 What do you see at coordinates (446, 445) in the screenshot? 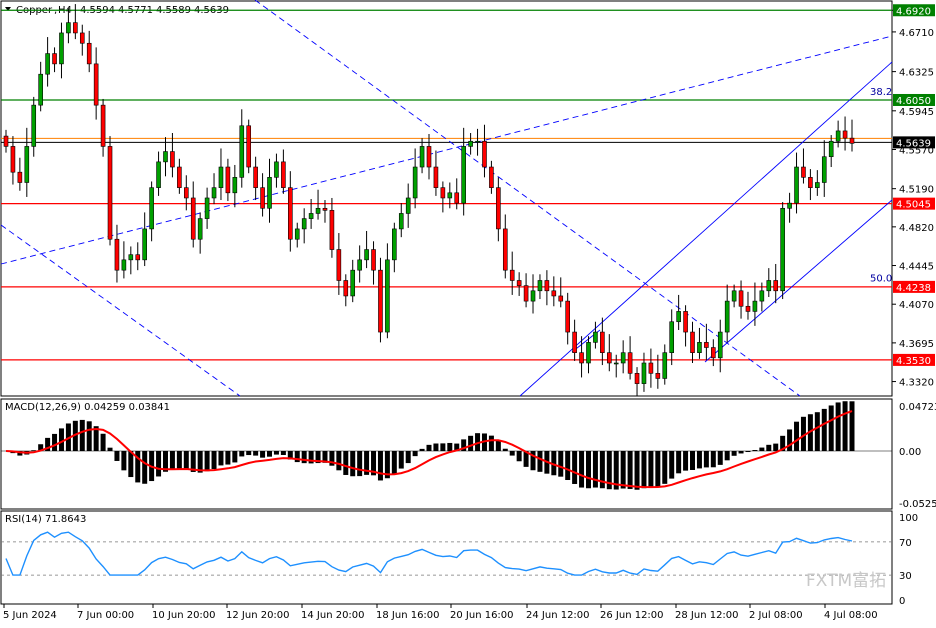
I see `macd-histogram` at bounding box center [446, 445].